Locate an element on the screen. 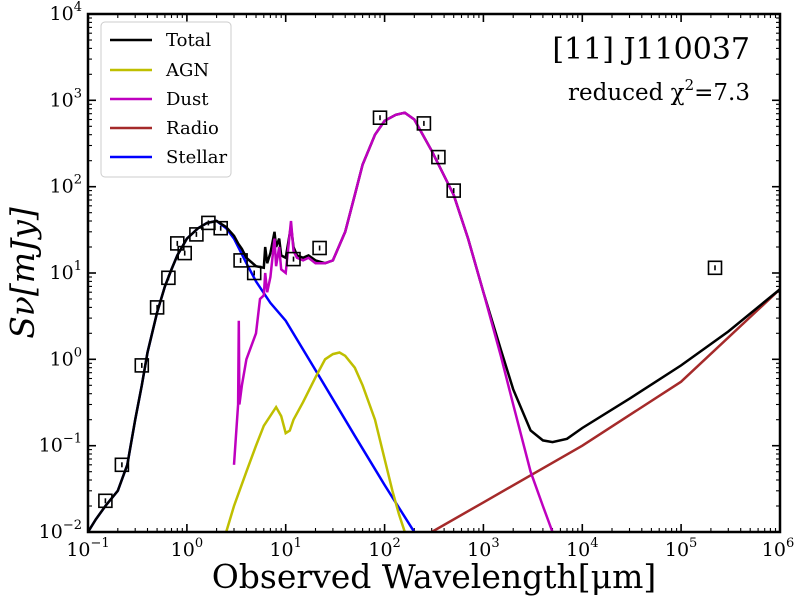 The width and height of the screenshot is (800, 600). series-line-agn is located at coordinates (315, 441).